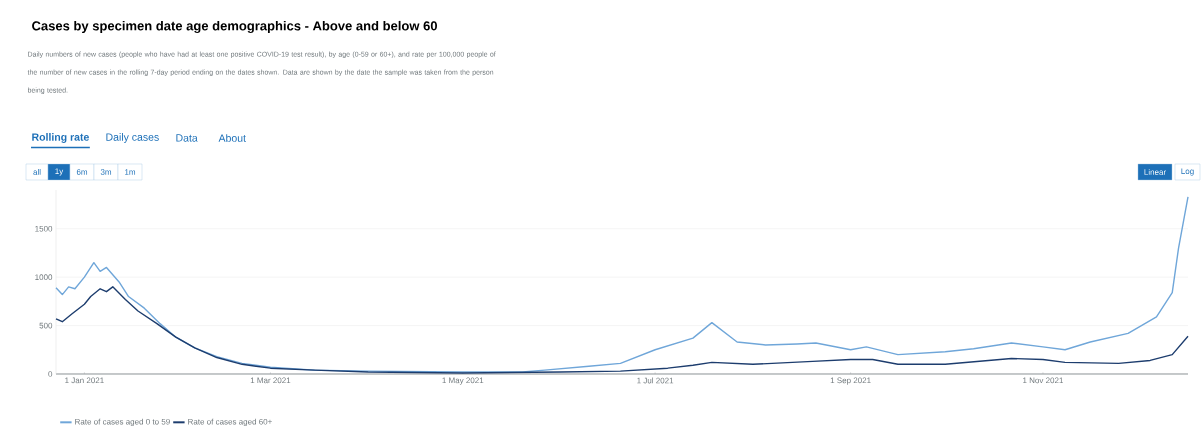  What do you see at coordinates (463, 381) in the screenshot?
I see `x-tick-label: 1 May 2021` at bounding box center [463, 381].